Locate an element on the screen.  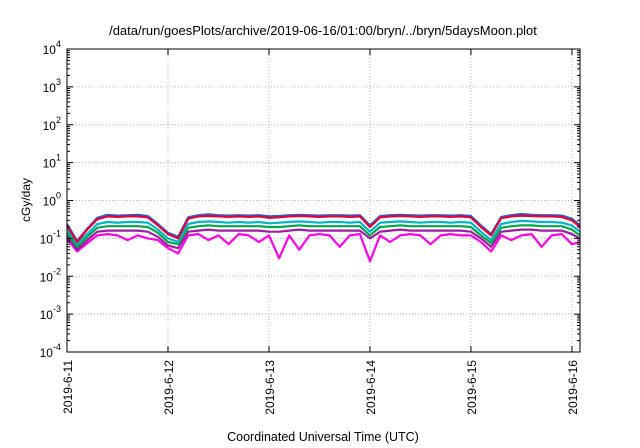
x-axis-label: Coordinated Universal Time (UTC) is located at coordinates (323, 437).